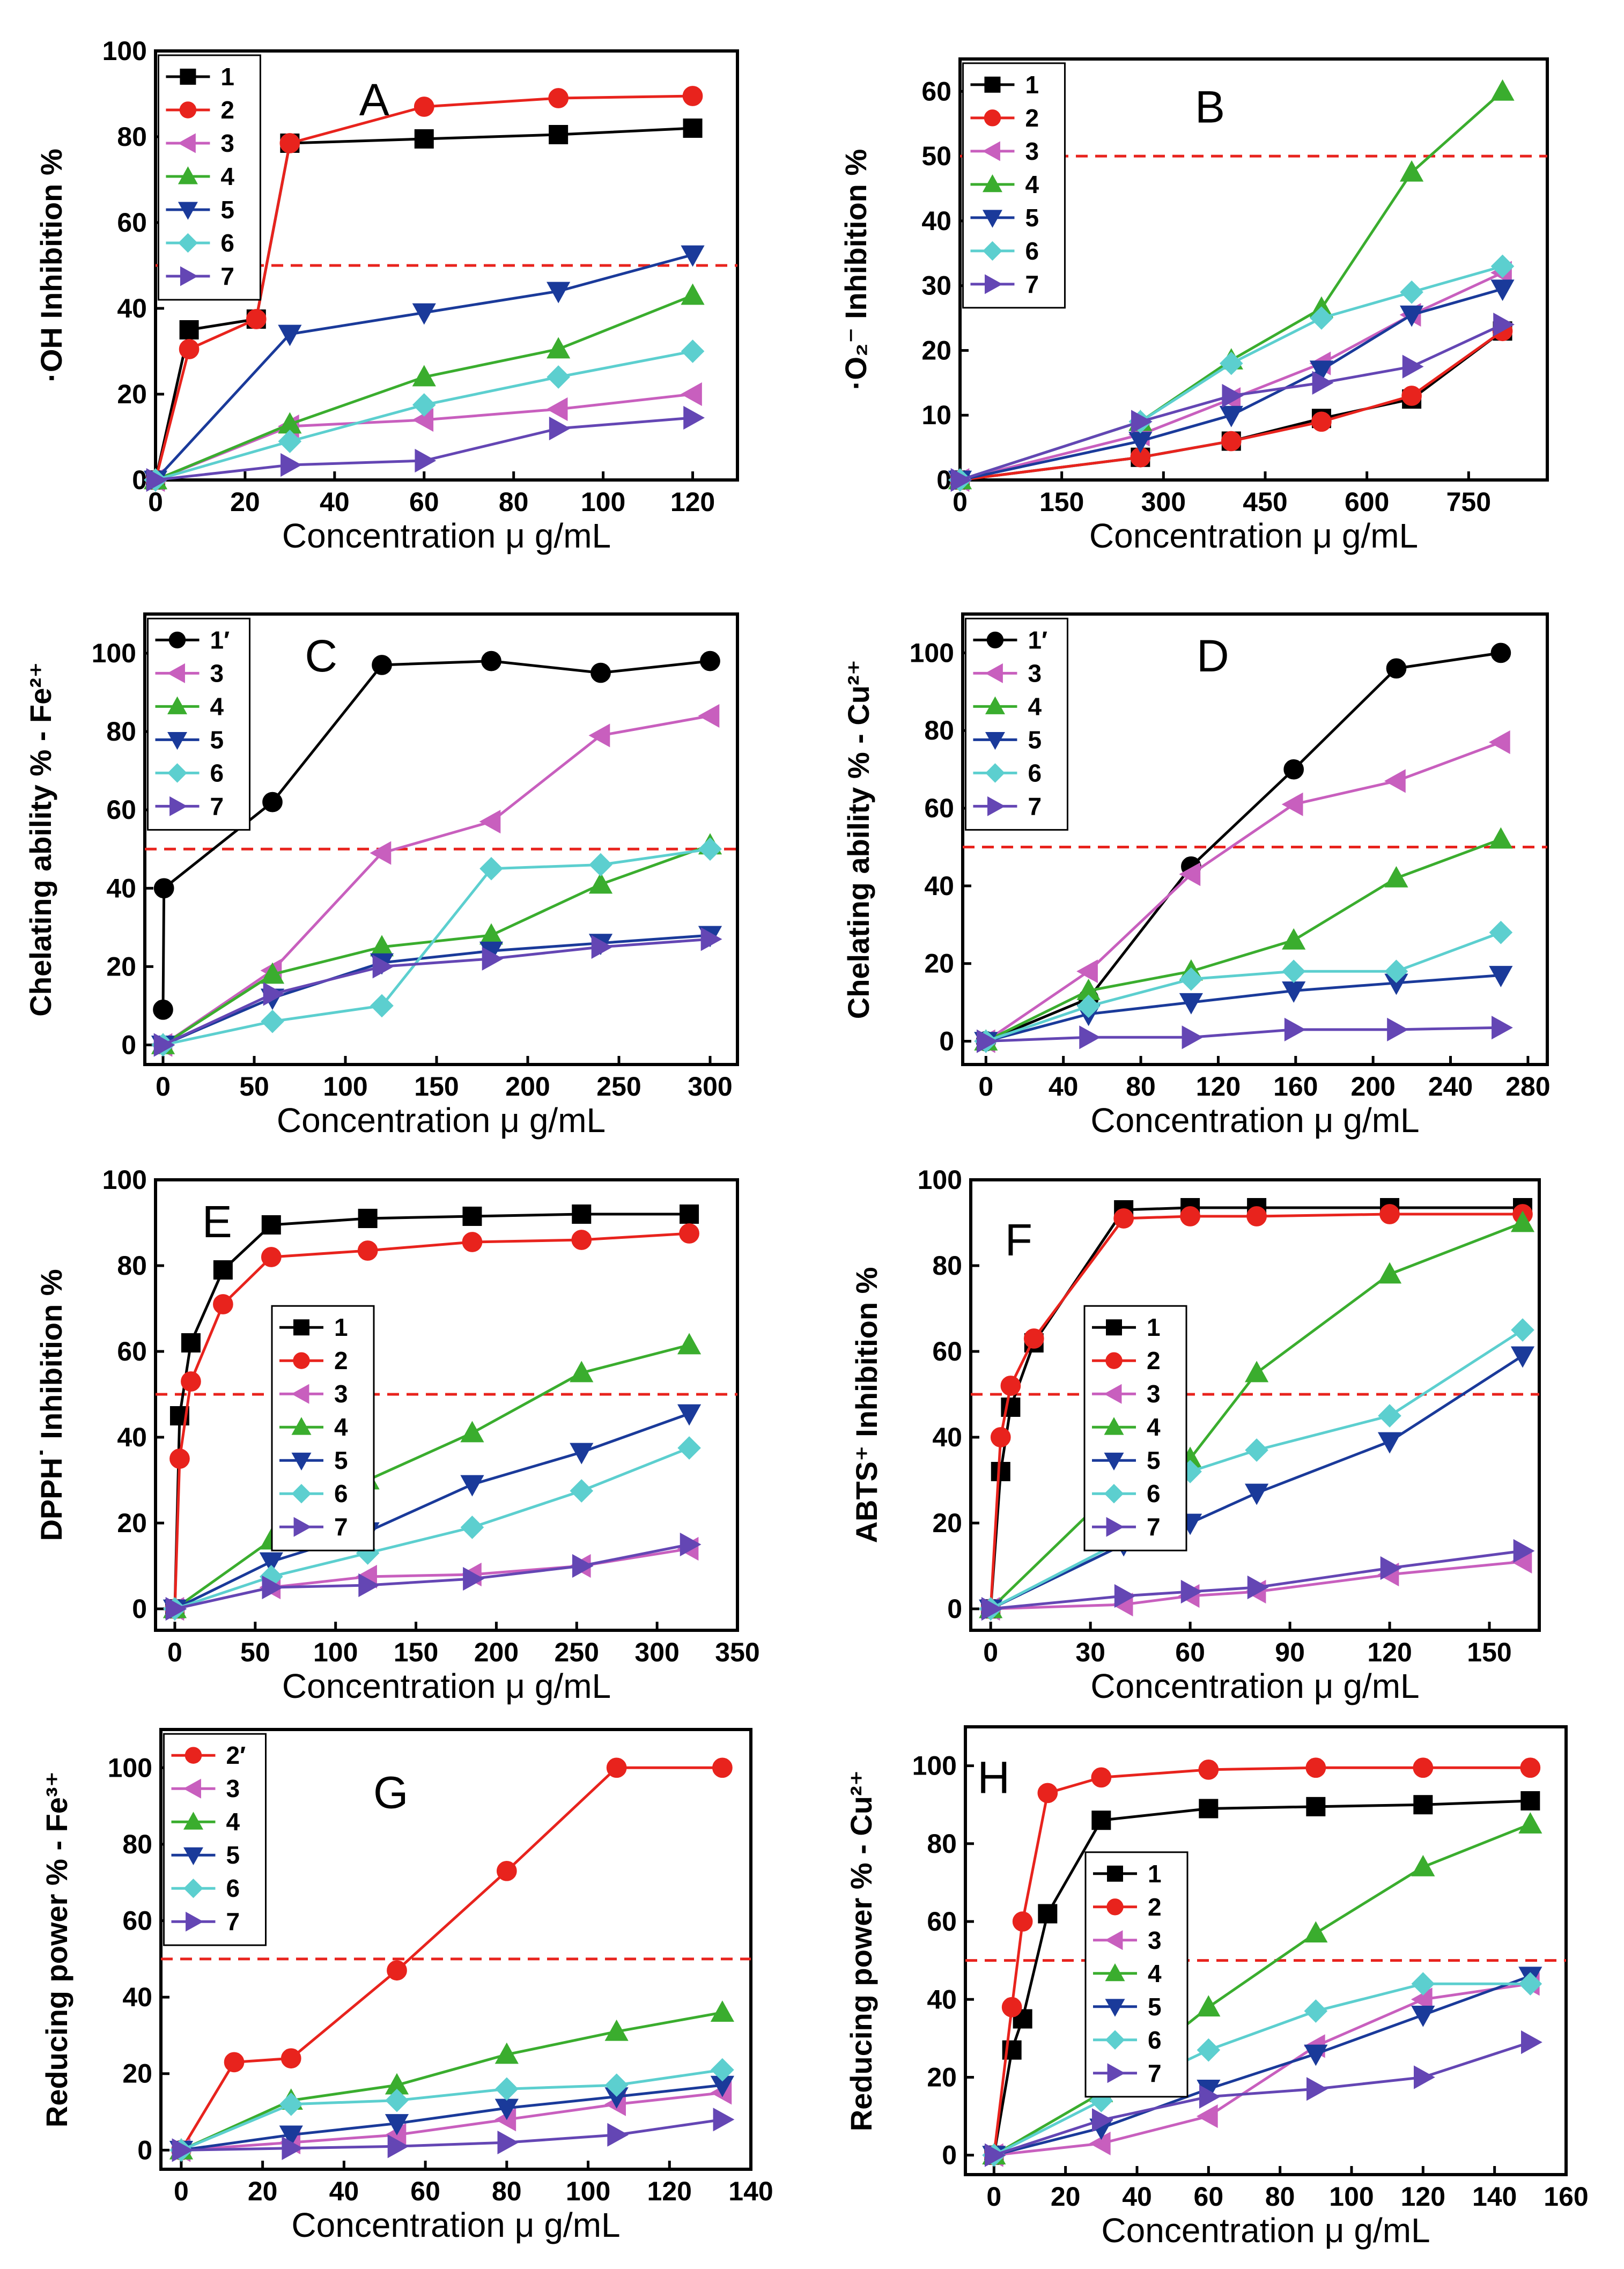  What do you see at coordinates (199, 724) in the screenshot?
I see `legend-c: 1′ 3 4 5 6 7` at bounding box center [199, 724].